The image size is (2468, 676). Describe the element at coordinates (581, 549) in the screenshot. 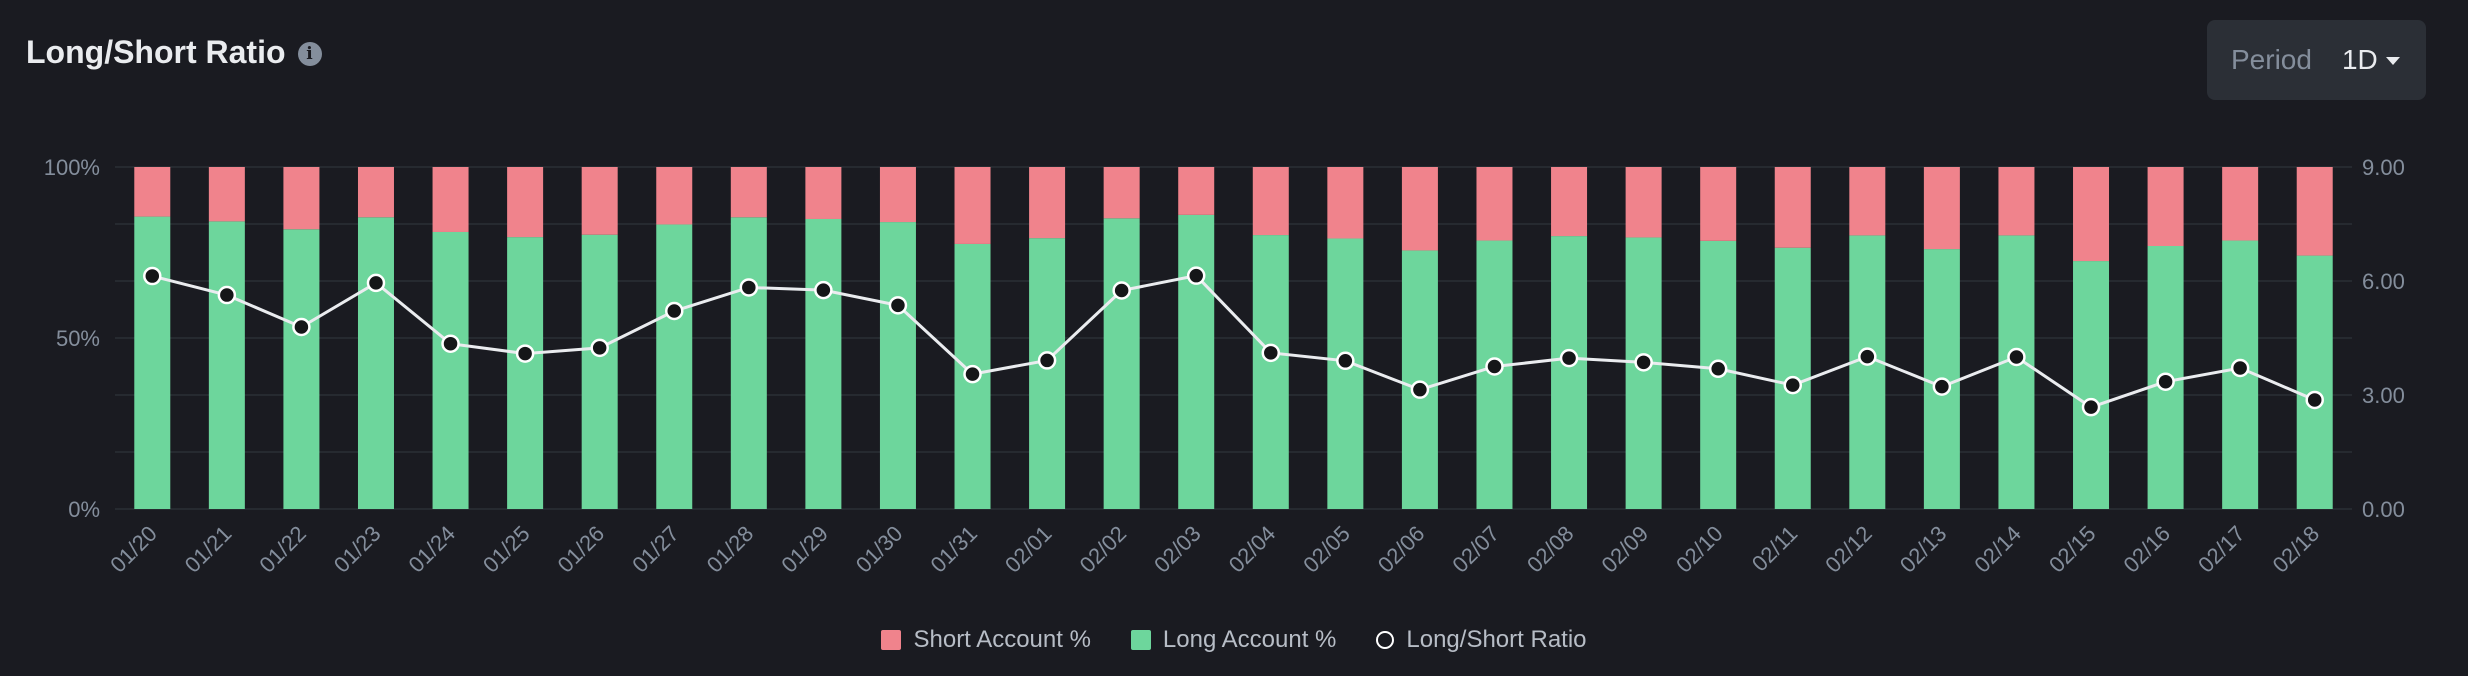

I see `x-tick-label: 01/26` at that location.